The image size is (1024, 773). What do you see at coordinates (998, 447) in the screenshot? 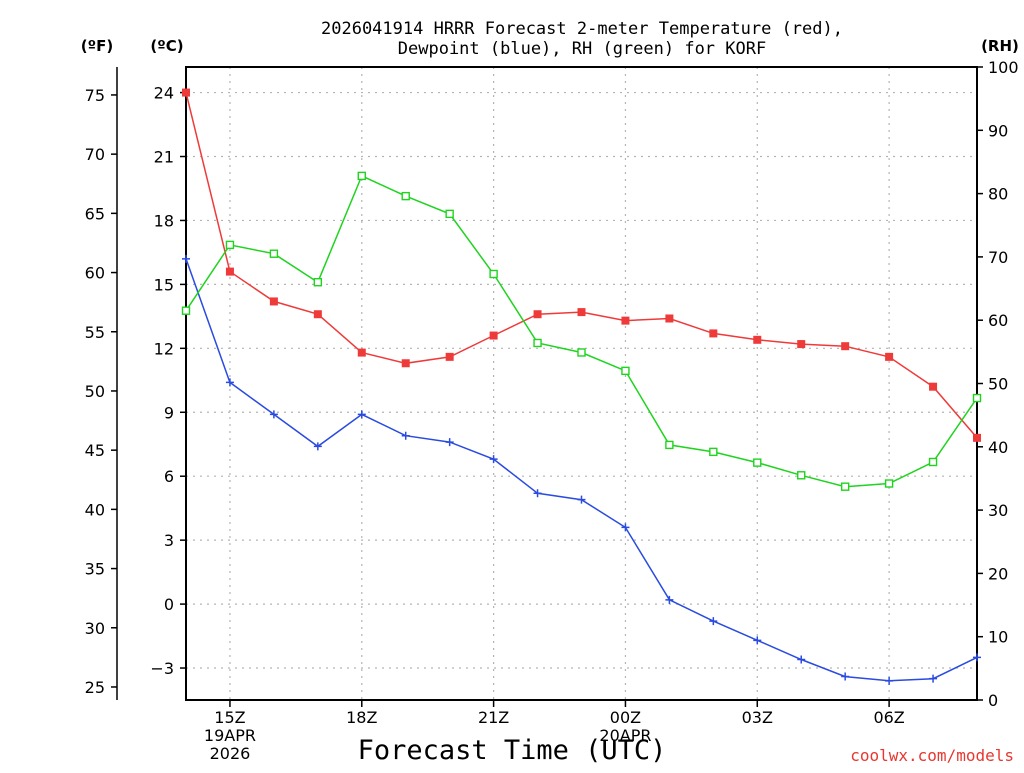
I see `rh-tick-label: 40` at bounding box center [998, 447].